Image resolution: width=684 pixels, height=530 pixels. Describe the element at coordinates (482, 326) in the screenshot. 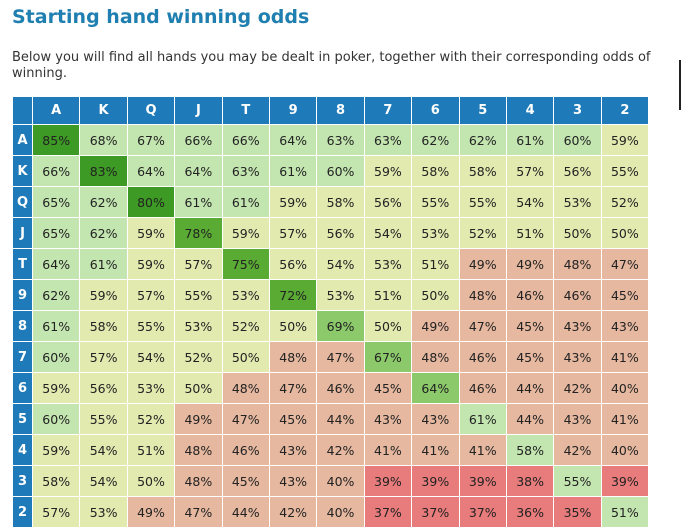

I see `odds-cell: 47%` at that location.